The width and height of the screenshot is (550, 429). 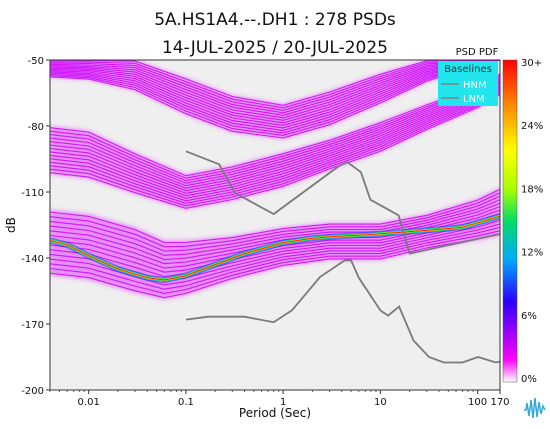 What do you see at coordinates (283, 402) in the screenshot?
I see `x-tick-label: 1` at bounding box center [283, 402].